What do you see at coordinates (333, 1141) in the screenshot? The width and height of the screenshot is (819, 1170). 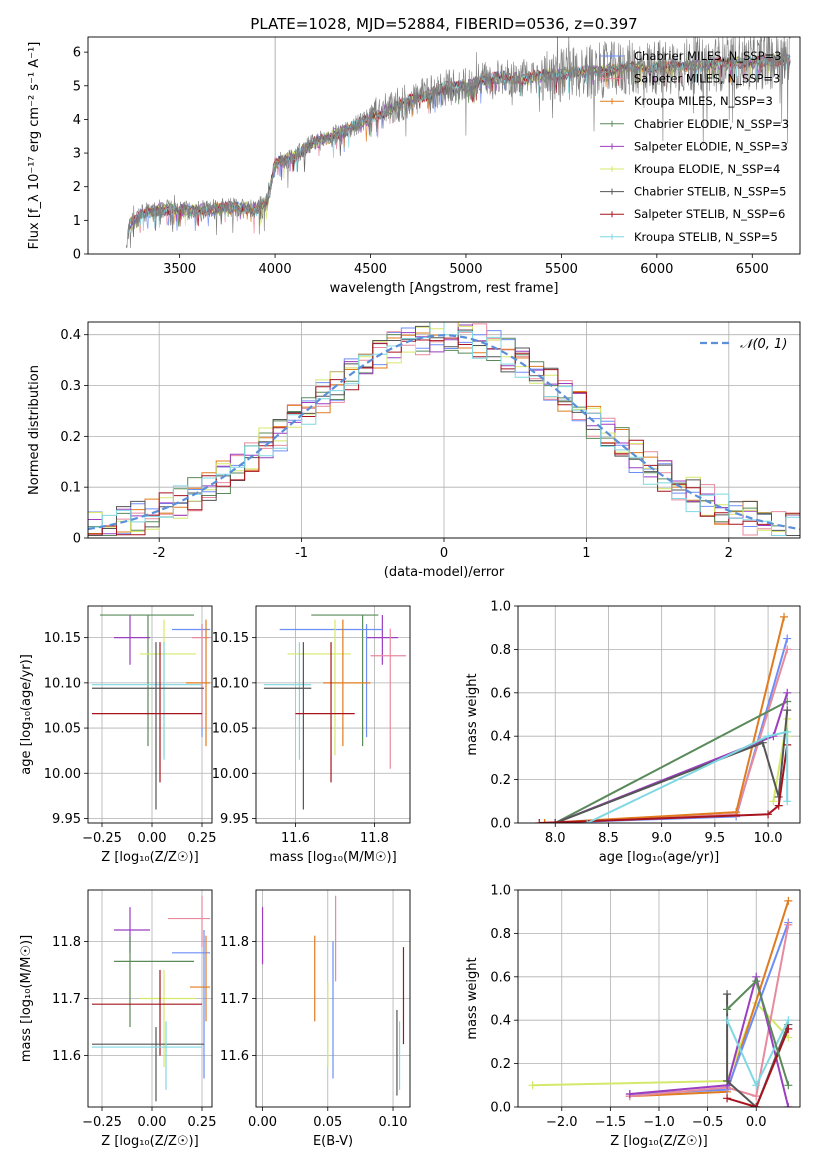 I see `x-axis-label: E(B-V)` at bounding box center [333, 1141].